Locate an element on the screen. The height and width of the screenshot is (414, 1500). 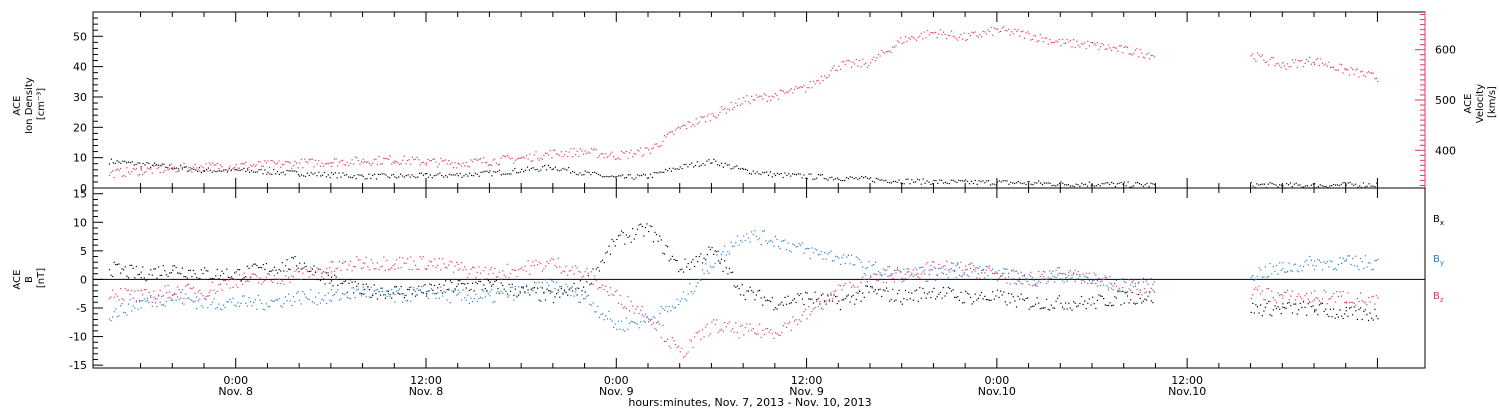
velocity-tick-label: 400 is located at coordinates (1445, 150).